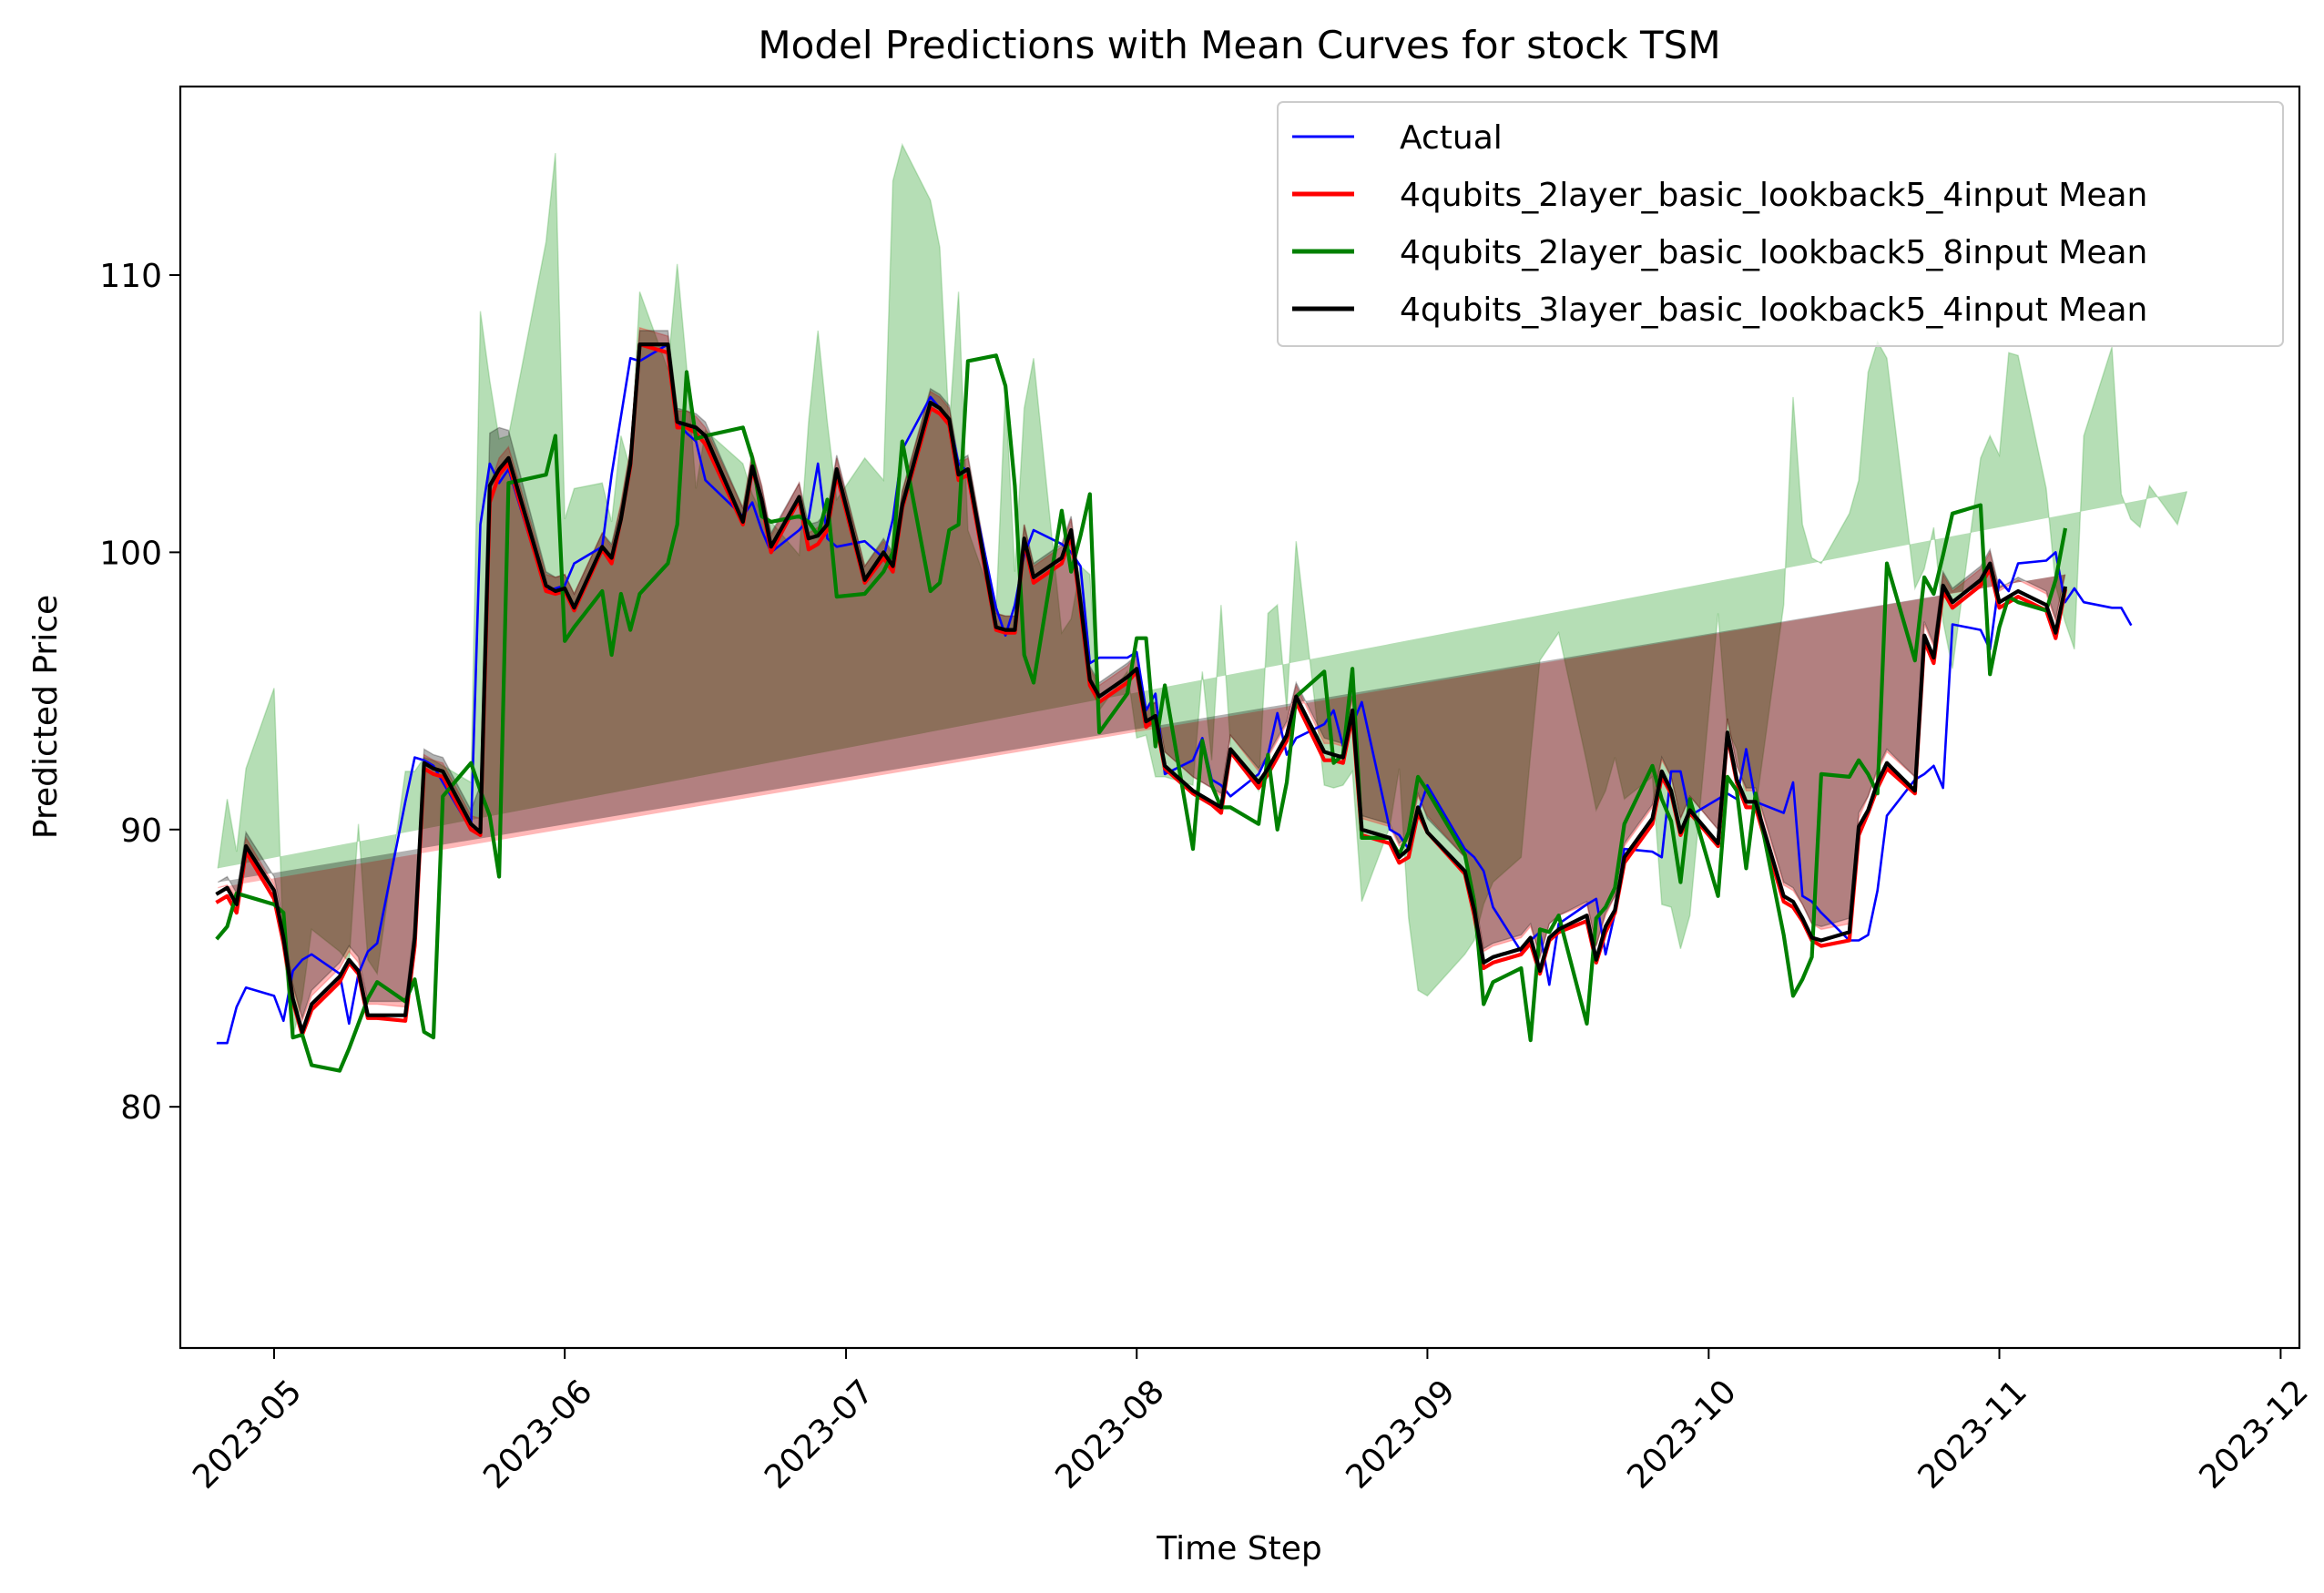 The width and height of the screenshot is (2324, 1593). I want to click on x-tick-label: 2023-08, so click(1109, 1434).